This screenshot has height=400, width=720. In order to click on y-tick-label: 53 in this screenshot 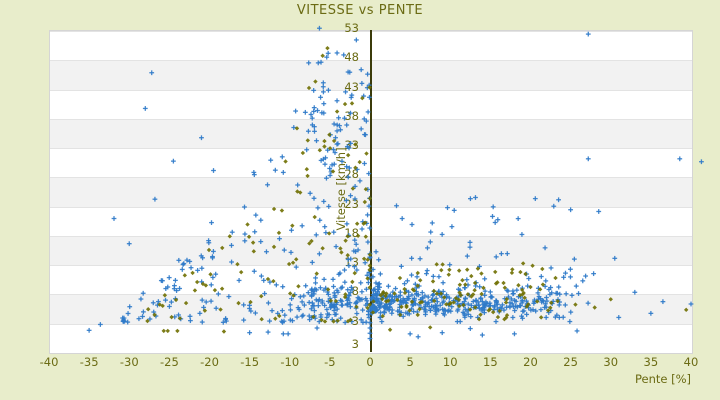, I will do `click(351, 28)`.